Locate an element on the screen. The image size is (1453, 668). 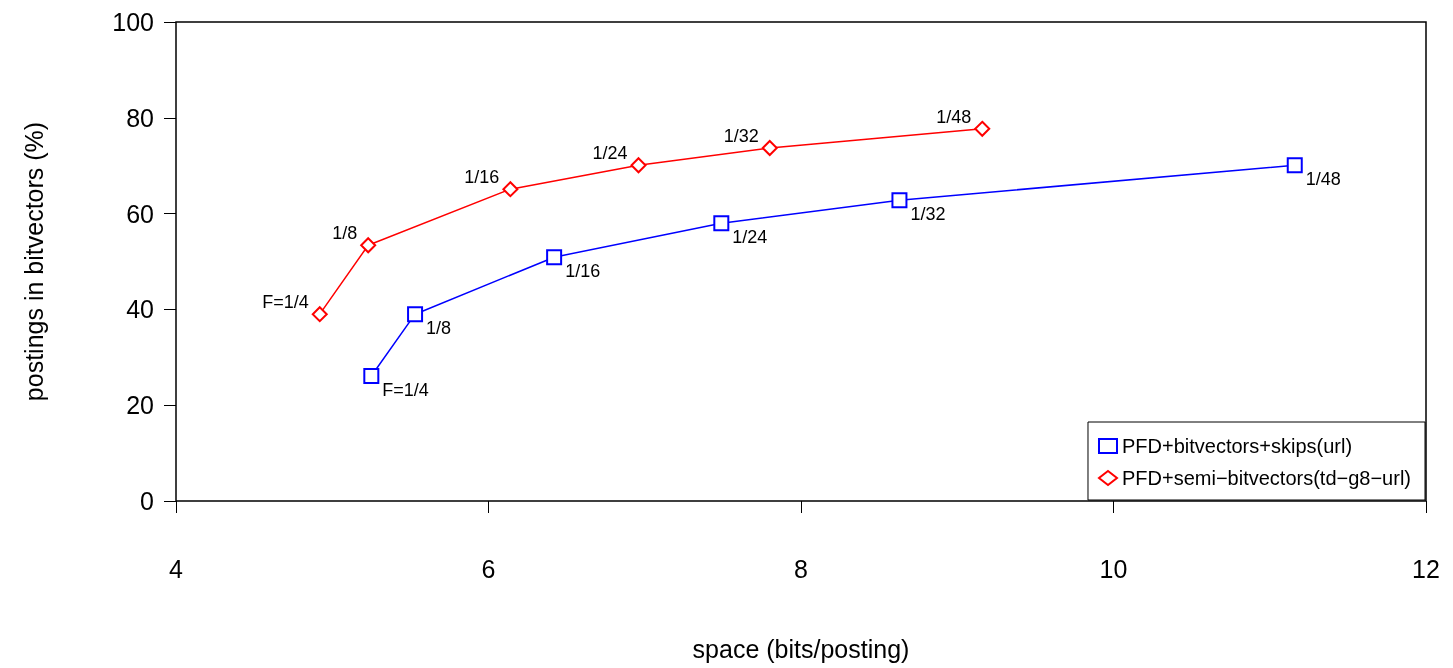
legend-label: PFD+bitvectors+skips(url) is located at coordinates (1237, 446).